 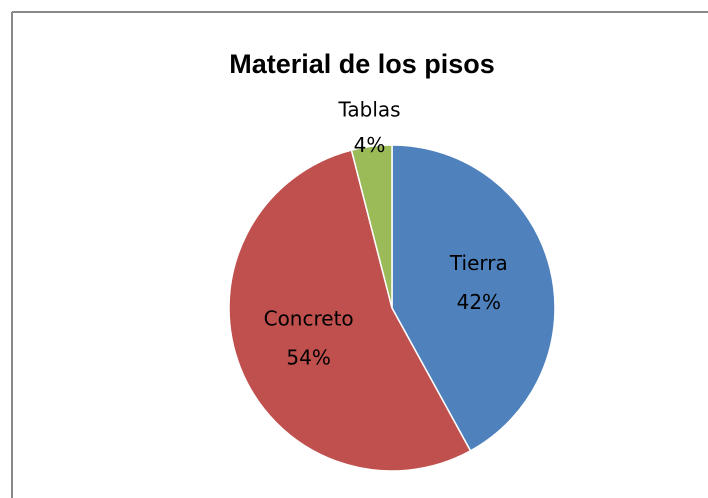 I want to click on slice-label: Tierra, so click(x=478, y=263).